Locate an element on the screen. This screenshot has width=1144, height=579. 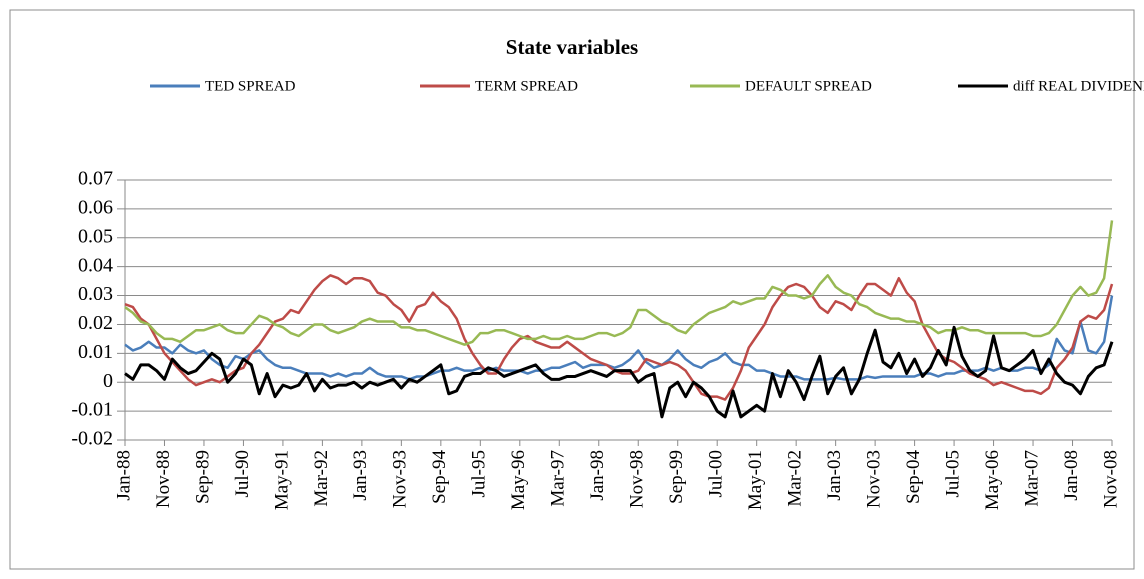
x-tick-label: Mar-97 is located at coordinates (558, 478).